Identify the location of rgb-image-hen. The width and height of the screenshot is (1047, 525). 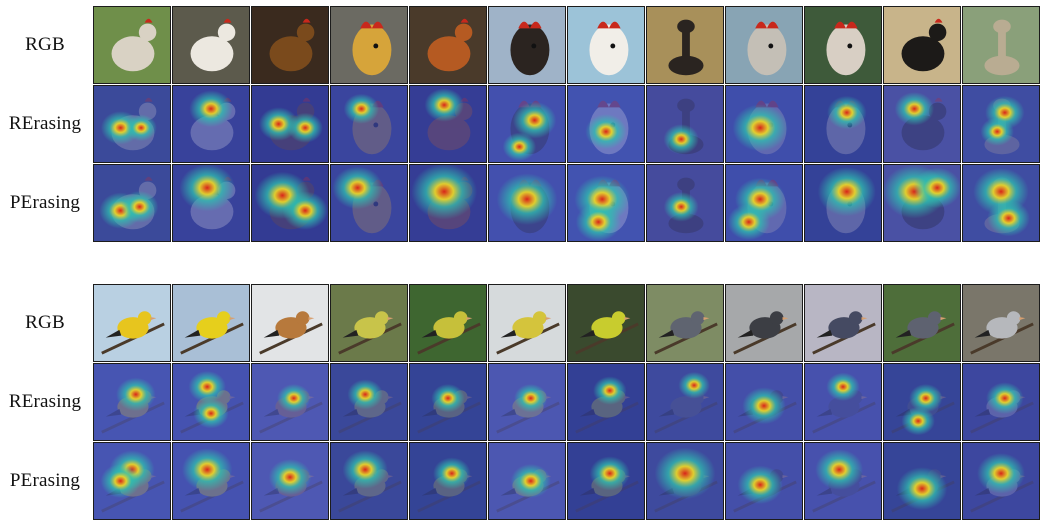
(211, 45).